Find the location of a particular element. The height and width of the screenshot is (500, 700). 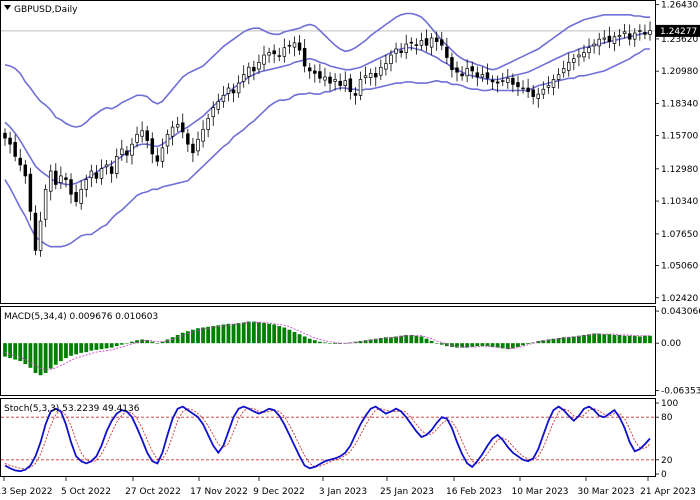

price-y-tick: 1.07650 is located at coordinates (679, 235).